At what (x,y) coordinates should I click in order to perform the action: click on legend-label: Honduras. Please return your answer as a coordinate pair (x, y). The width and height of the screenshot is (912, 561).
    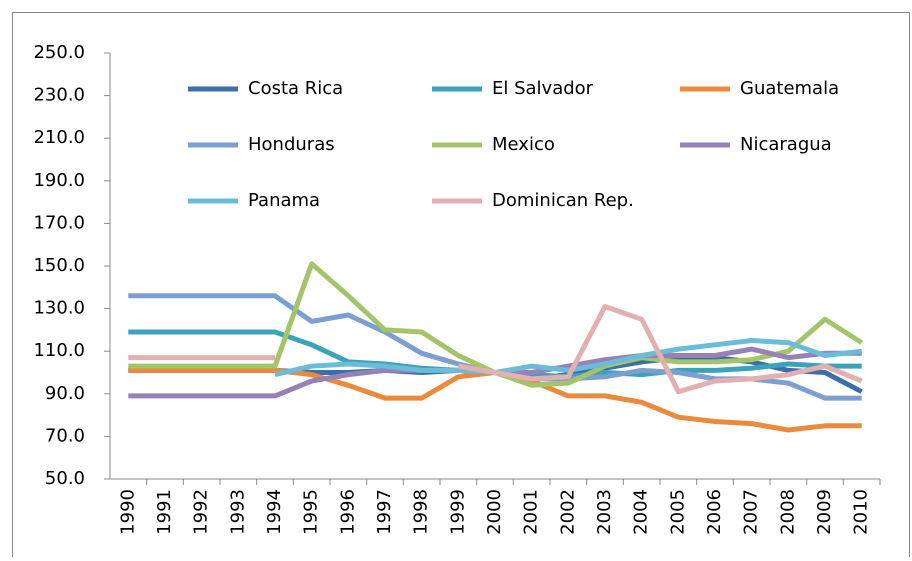
    Looking at the image, I should click on (291, 144).